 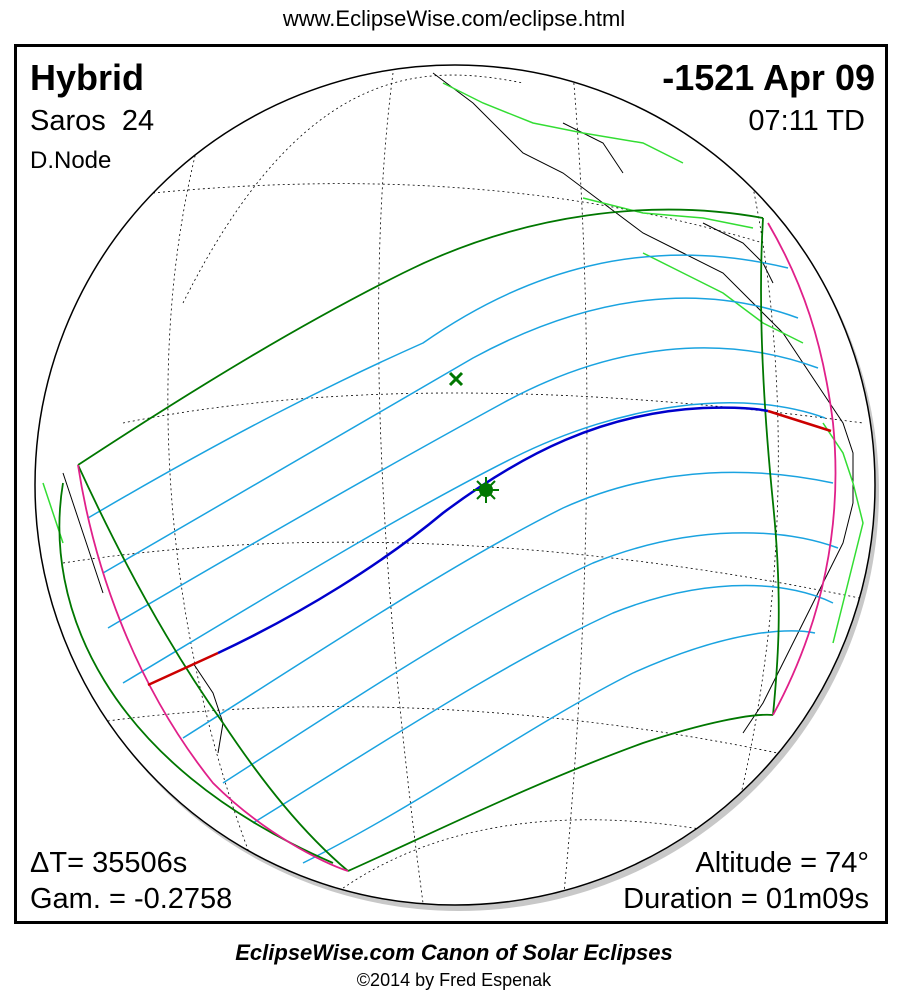 What do you see at coordinates (806, 121) in the screenshot?
I see `eclipse-time: 07:11 TD` at bounding box center [806, 121].